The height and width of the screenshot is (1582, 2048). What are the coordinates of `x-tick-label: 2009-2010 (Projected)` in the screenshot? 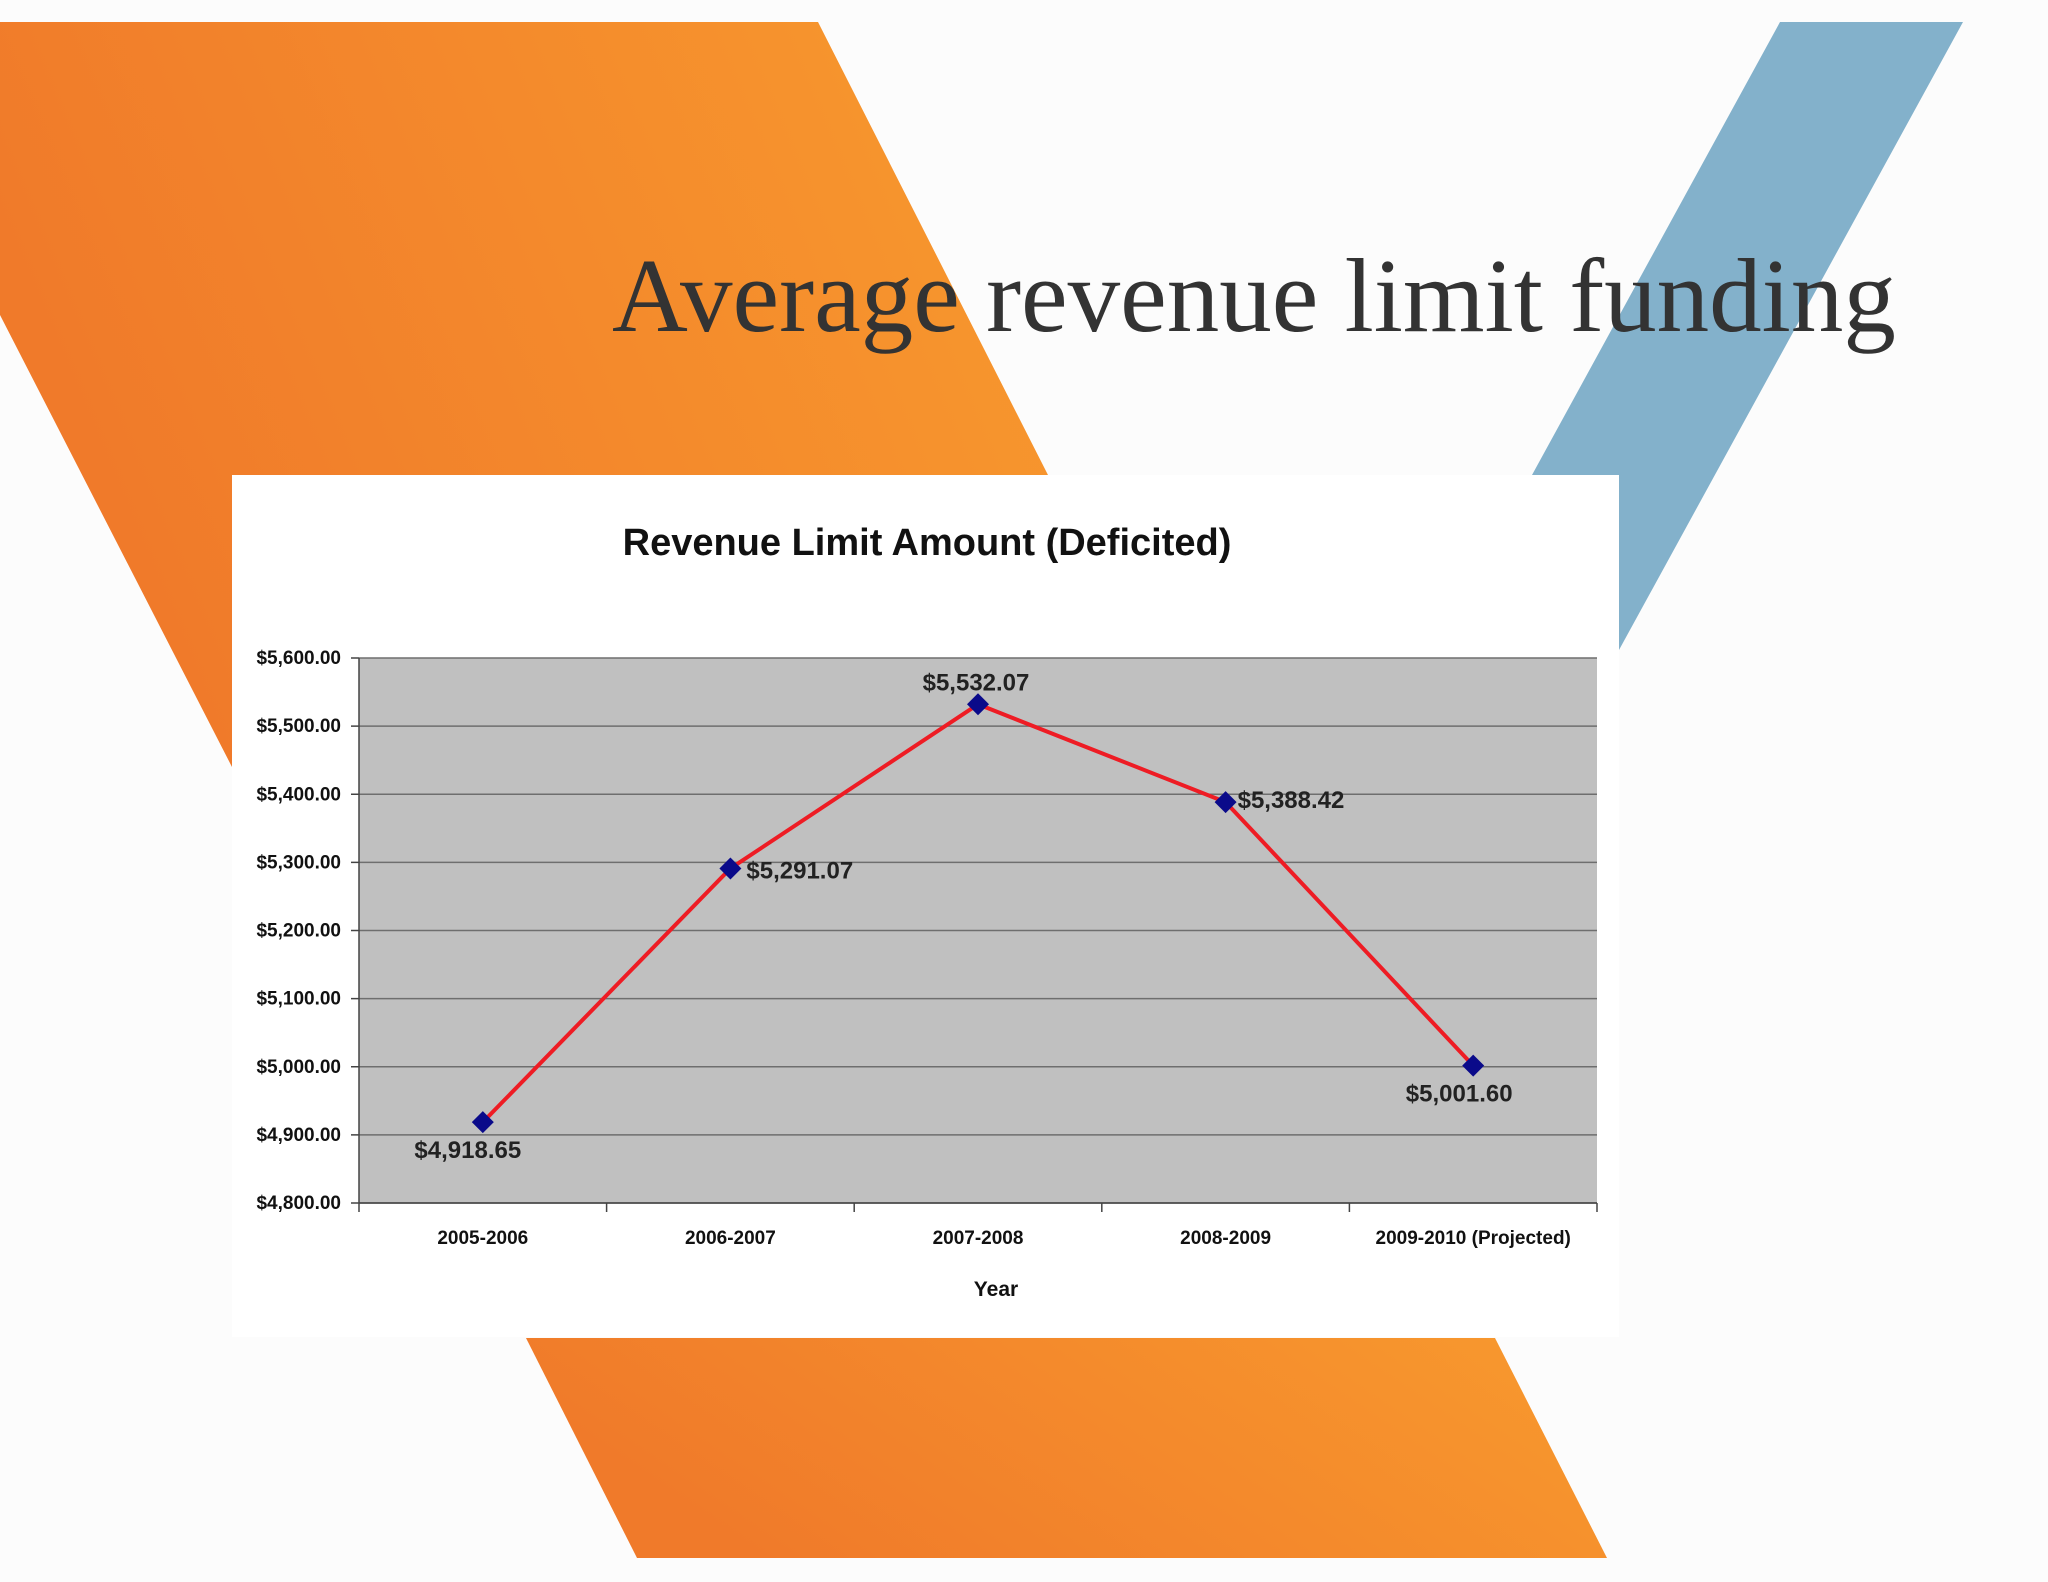 It's located at (1473, 1238).